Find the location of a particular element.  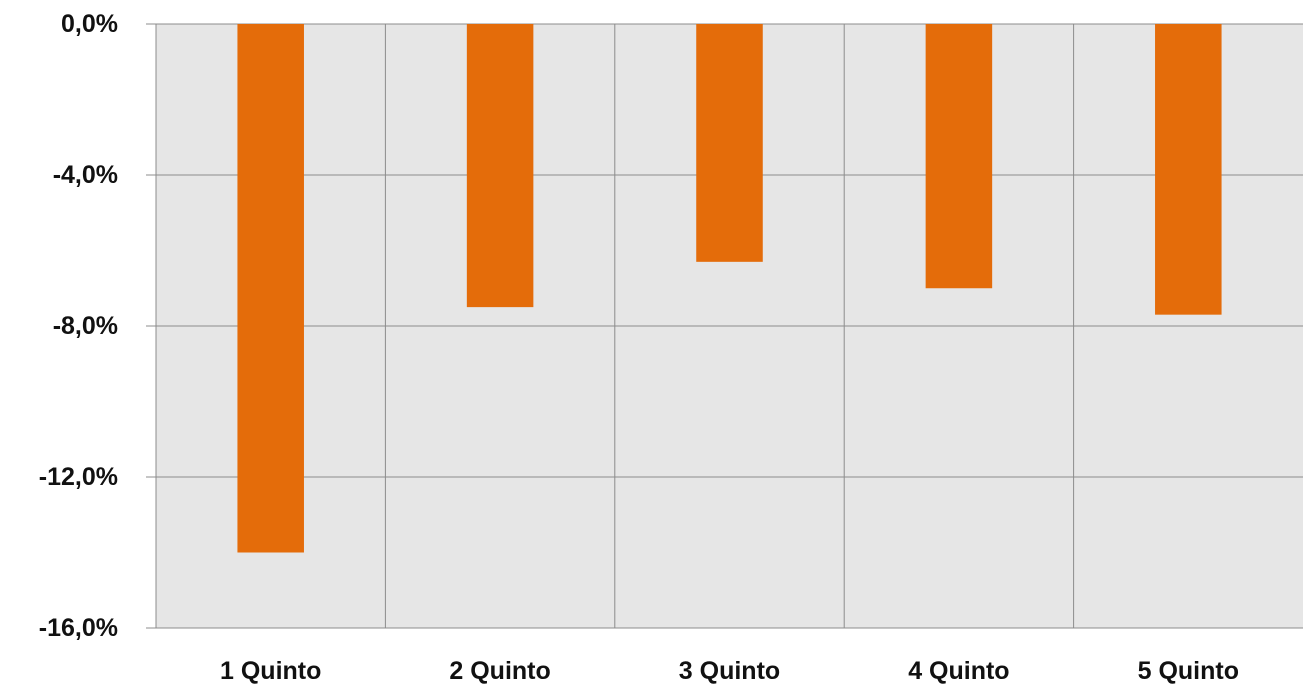

y-tick-label: -12,0% is located at coordinates (78, 477).